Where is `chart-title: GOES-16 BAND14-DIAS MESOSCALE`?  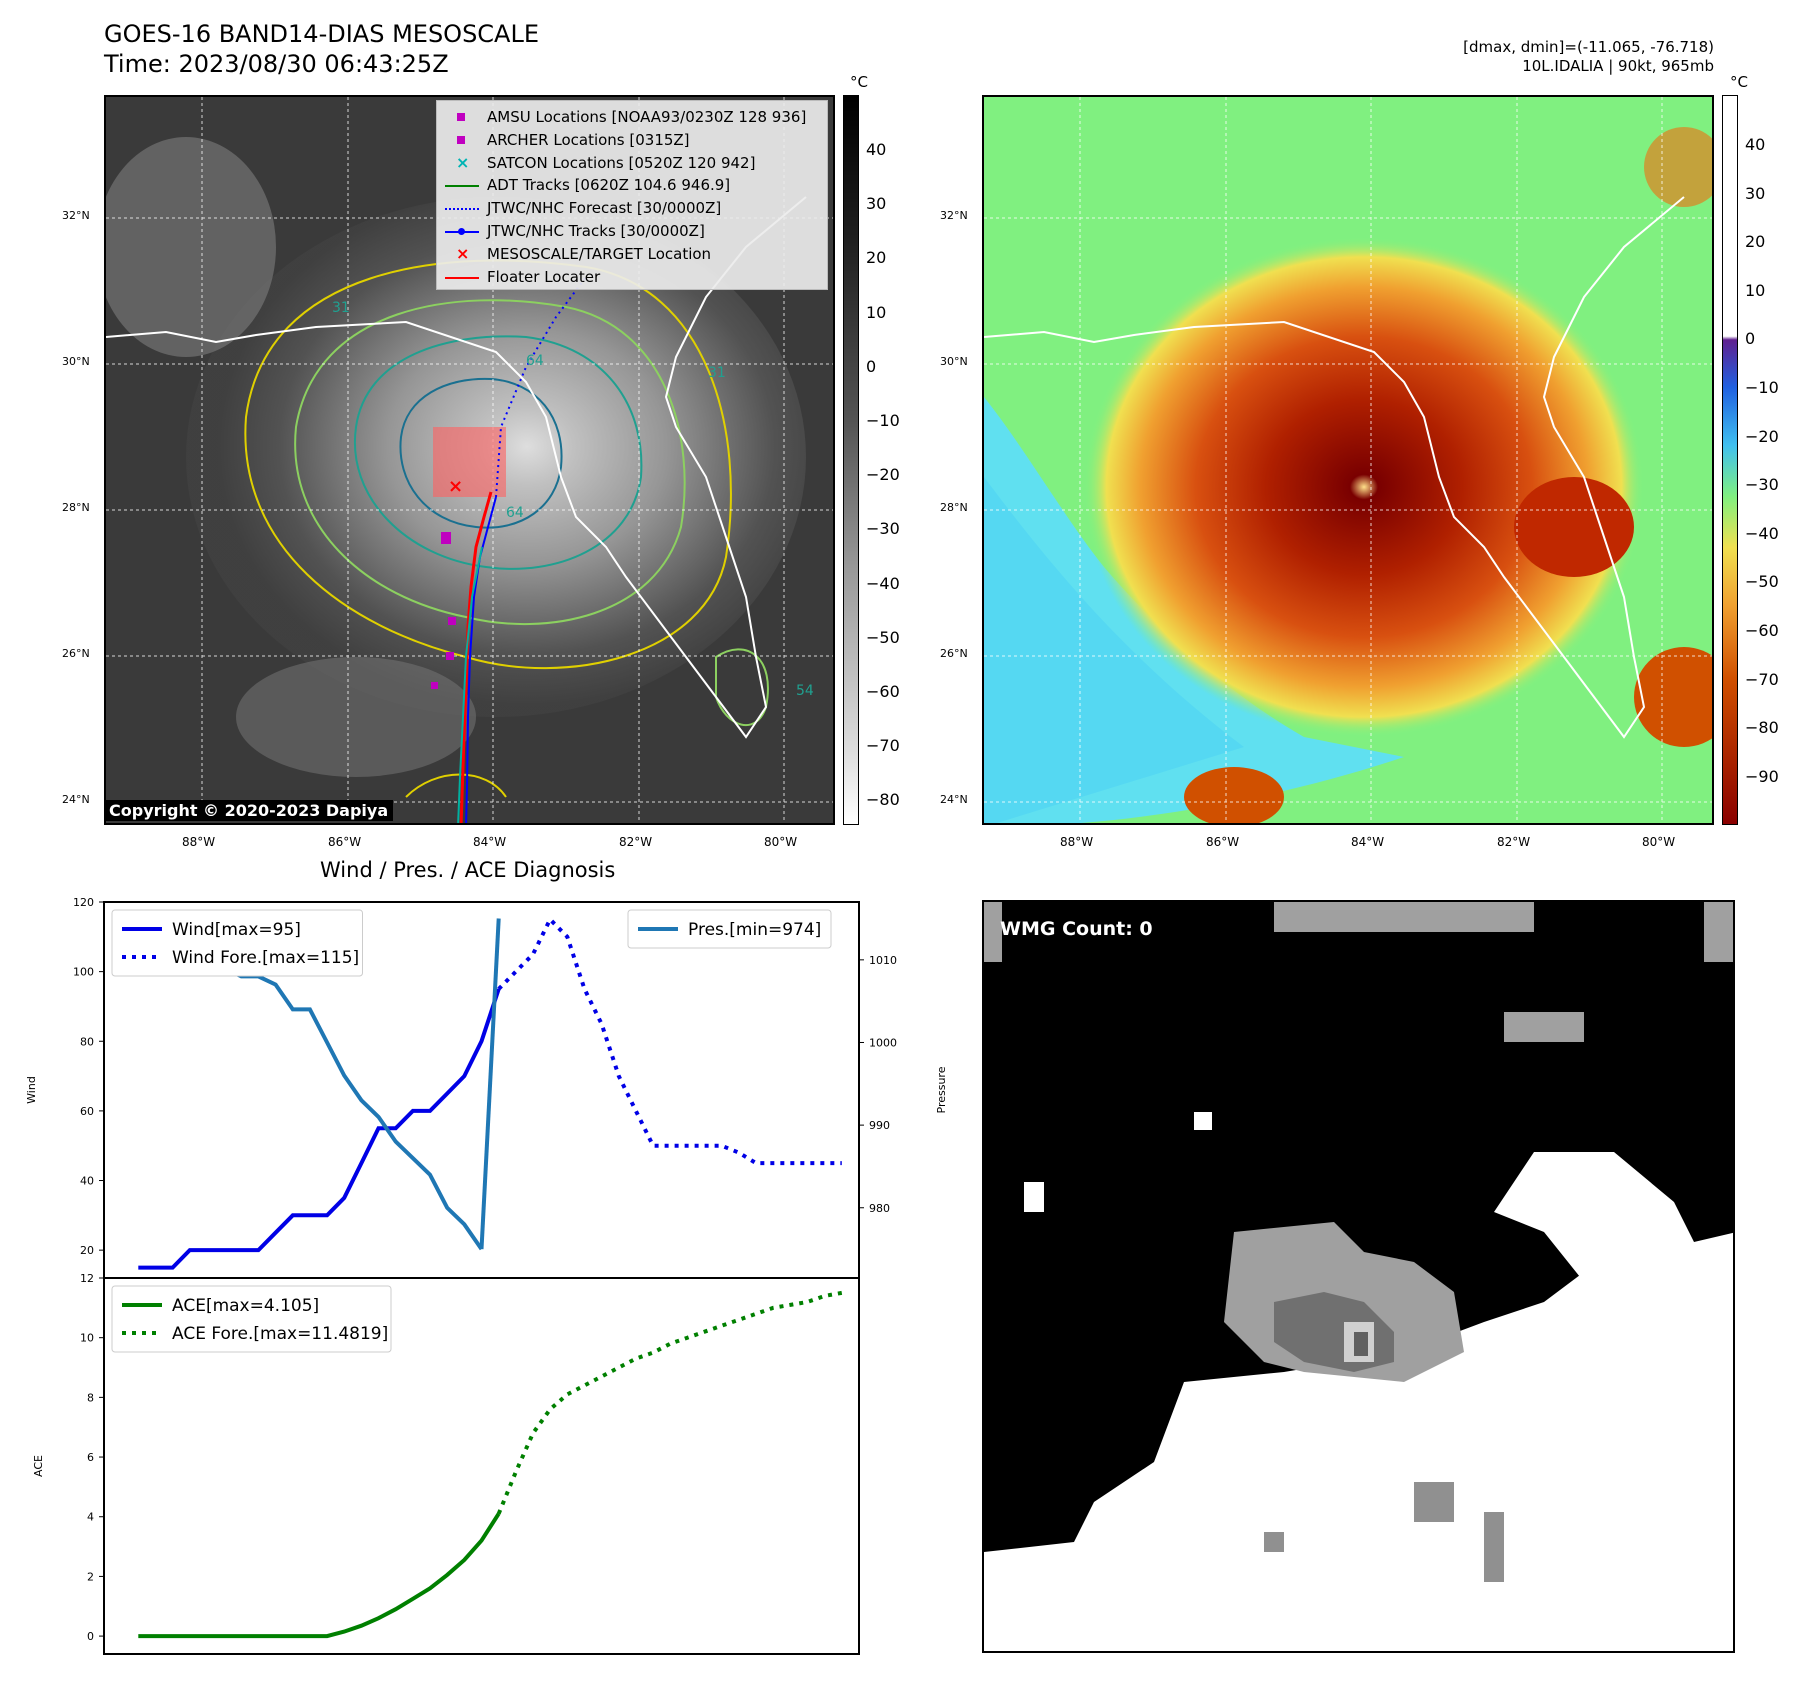
chart-title: GOES-16 BAND14-DIAS MESOSCALE is located at coordinates (322, 34).